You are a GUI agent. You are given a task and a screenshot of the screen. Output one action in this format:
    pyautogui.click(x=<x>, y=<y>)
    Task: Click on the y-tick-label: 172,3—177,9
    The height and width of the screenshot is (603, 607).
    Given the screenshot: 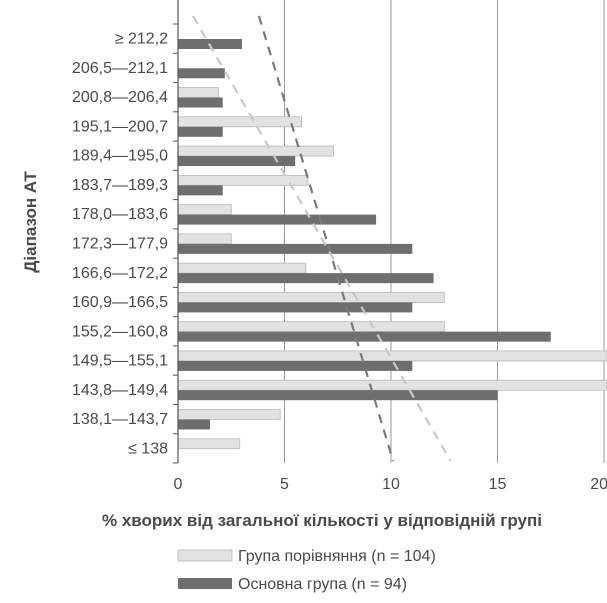 What is the action you would take?
    pyautogui.click(x=120, y=244)
    